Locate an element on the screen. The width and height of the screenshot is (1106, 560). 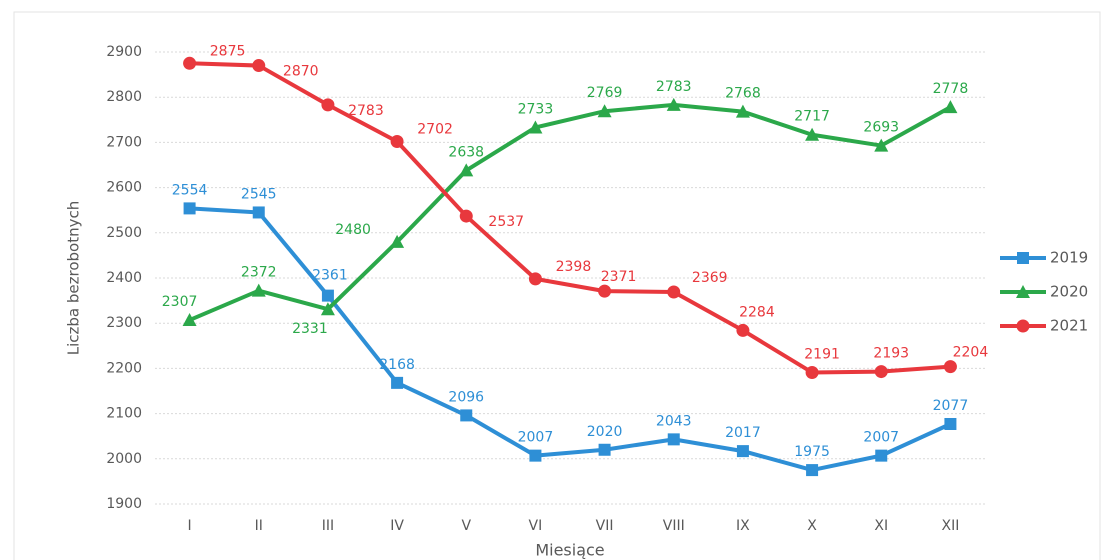
x-tick-label: IX is located at coordinates (743, 526).